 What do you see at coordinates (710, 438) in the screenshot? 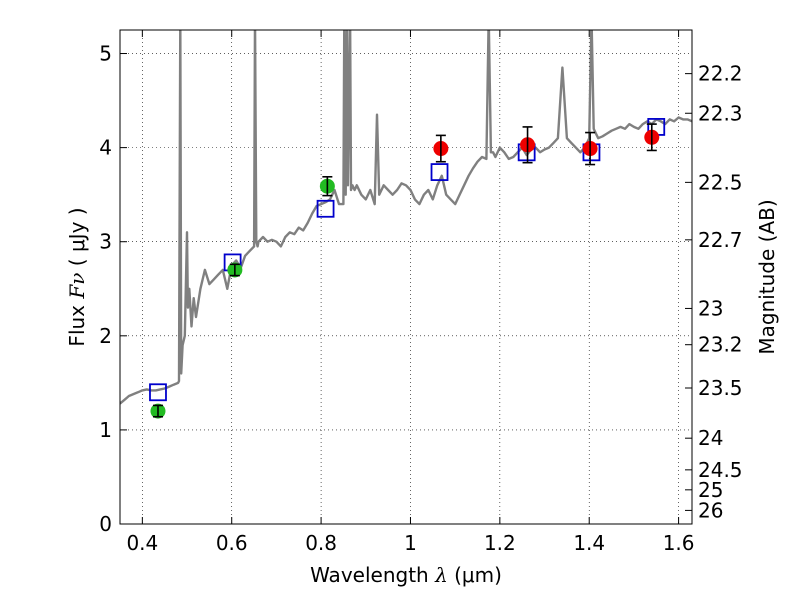
I see `mag-tick-label: 24` at bounding box center [710, 438].